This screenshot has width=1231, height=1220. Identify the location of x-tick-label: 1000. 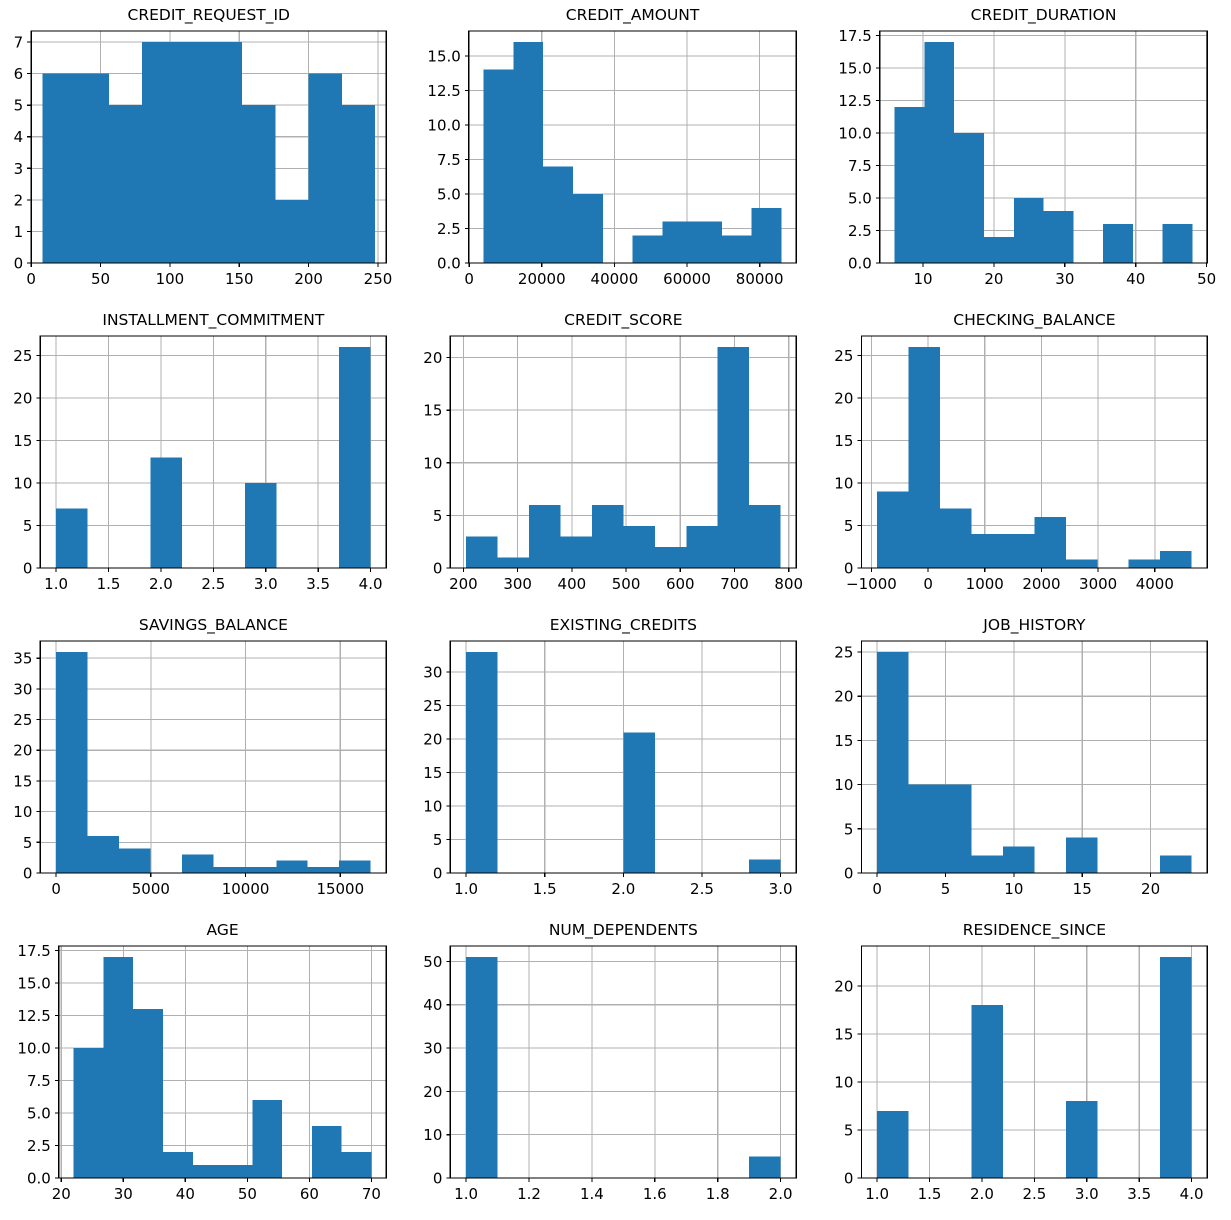
(984, 584).